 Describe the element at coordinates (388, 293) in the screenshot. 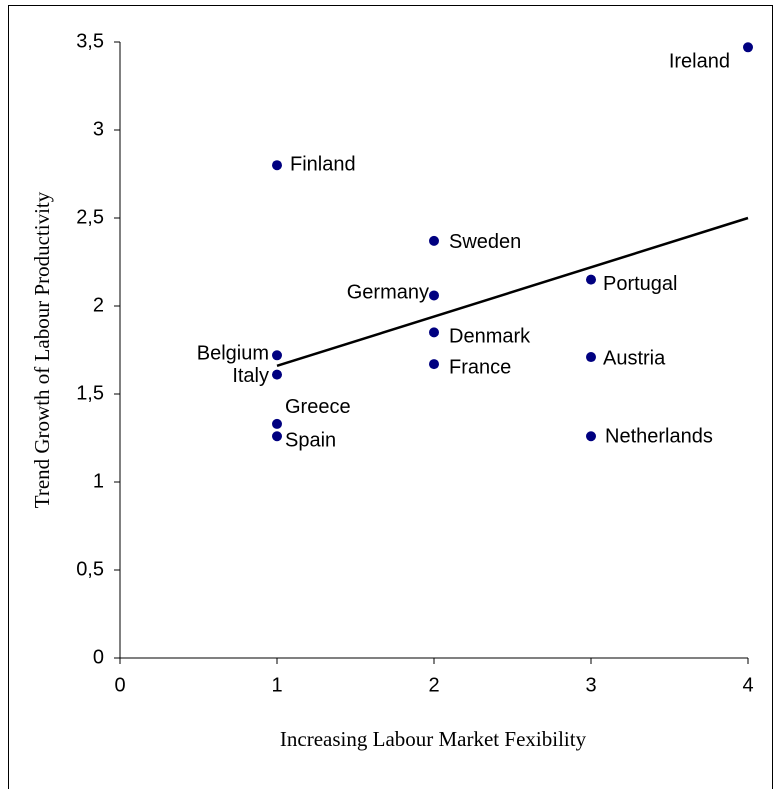

I see `point-label: Germany` at that location.